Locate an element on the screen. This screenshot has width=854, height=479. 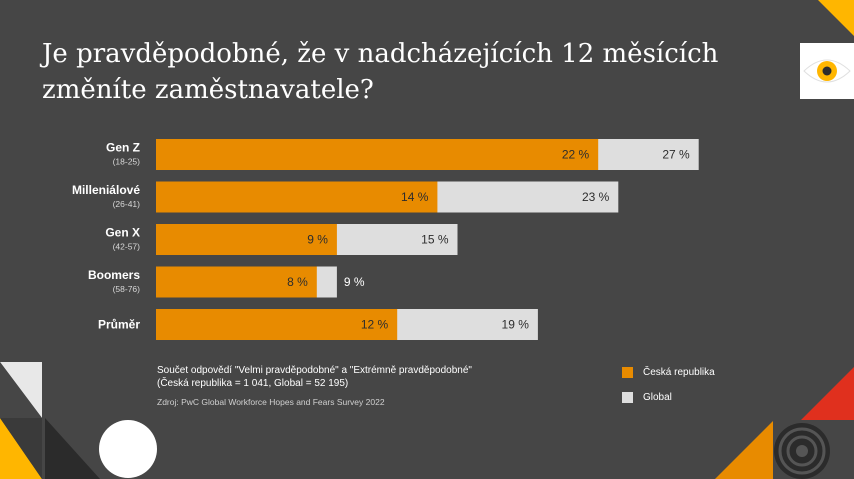
decor-dark-triangle is located at coordinates (72, 448).